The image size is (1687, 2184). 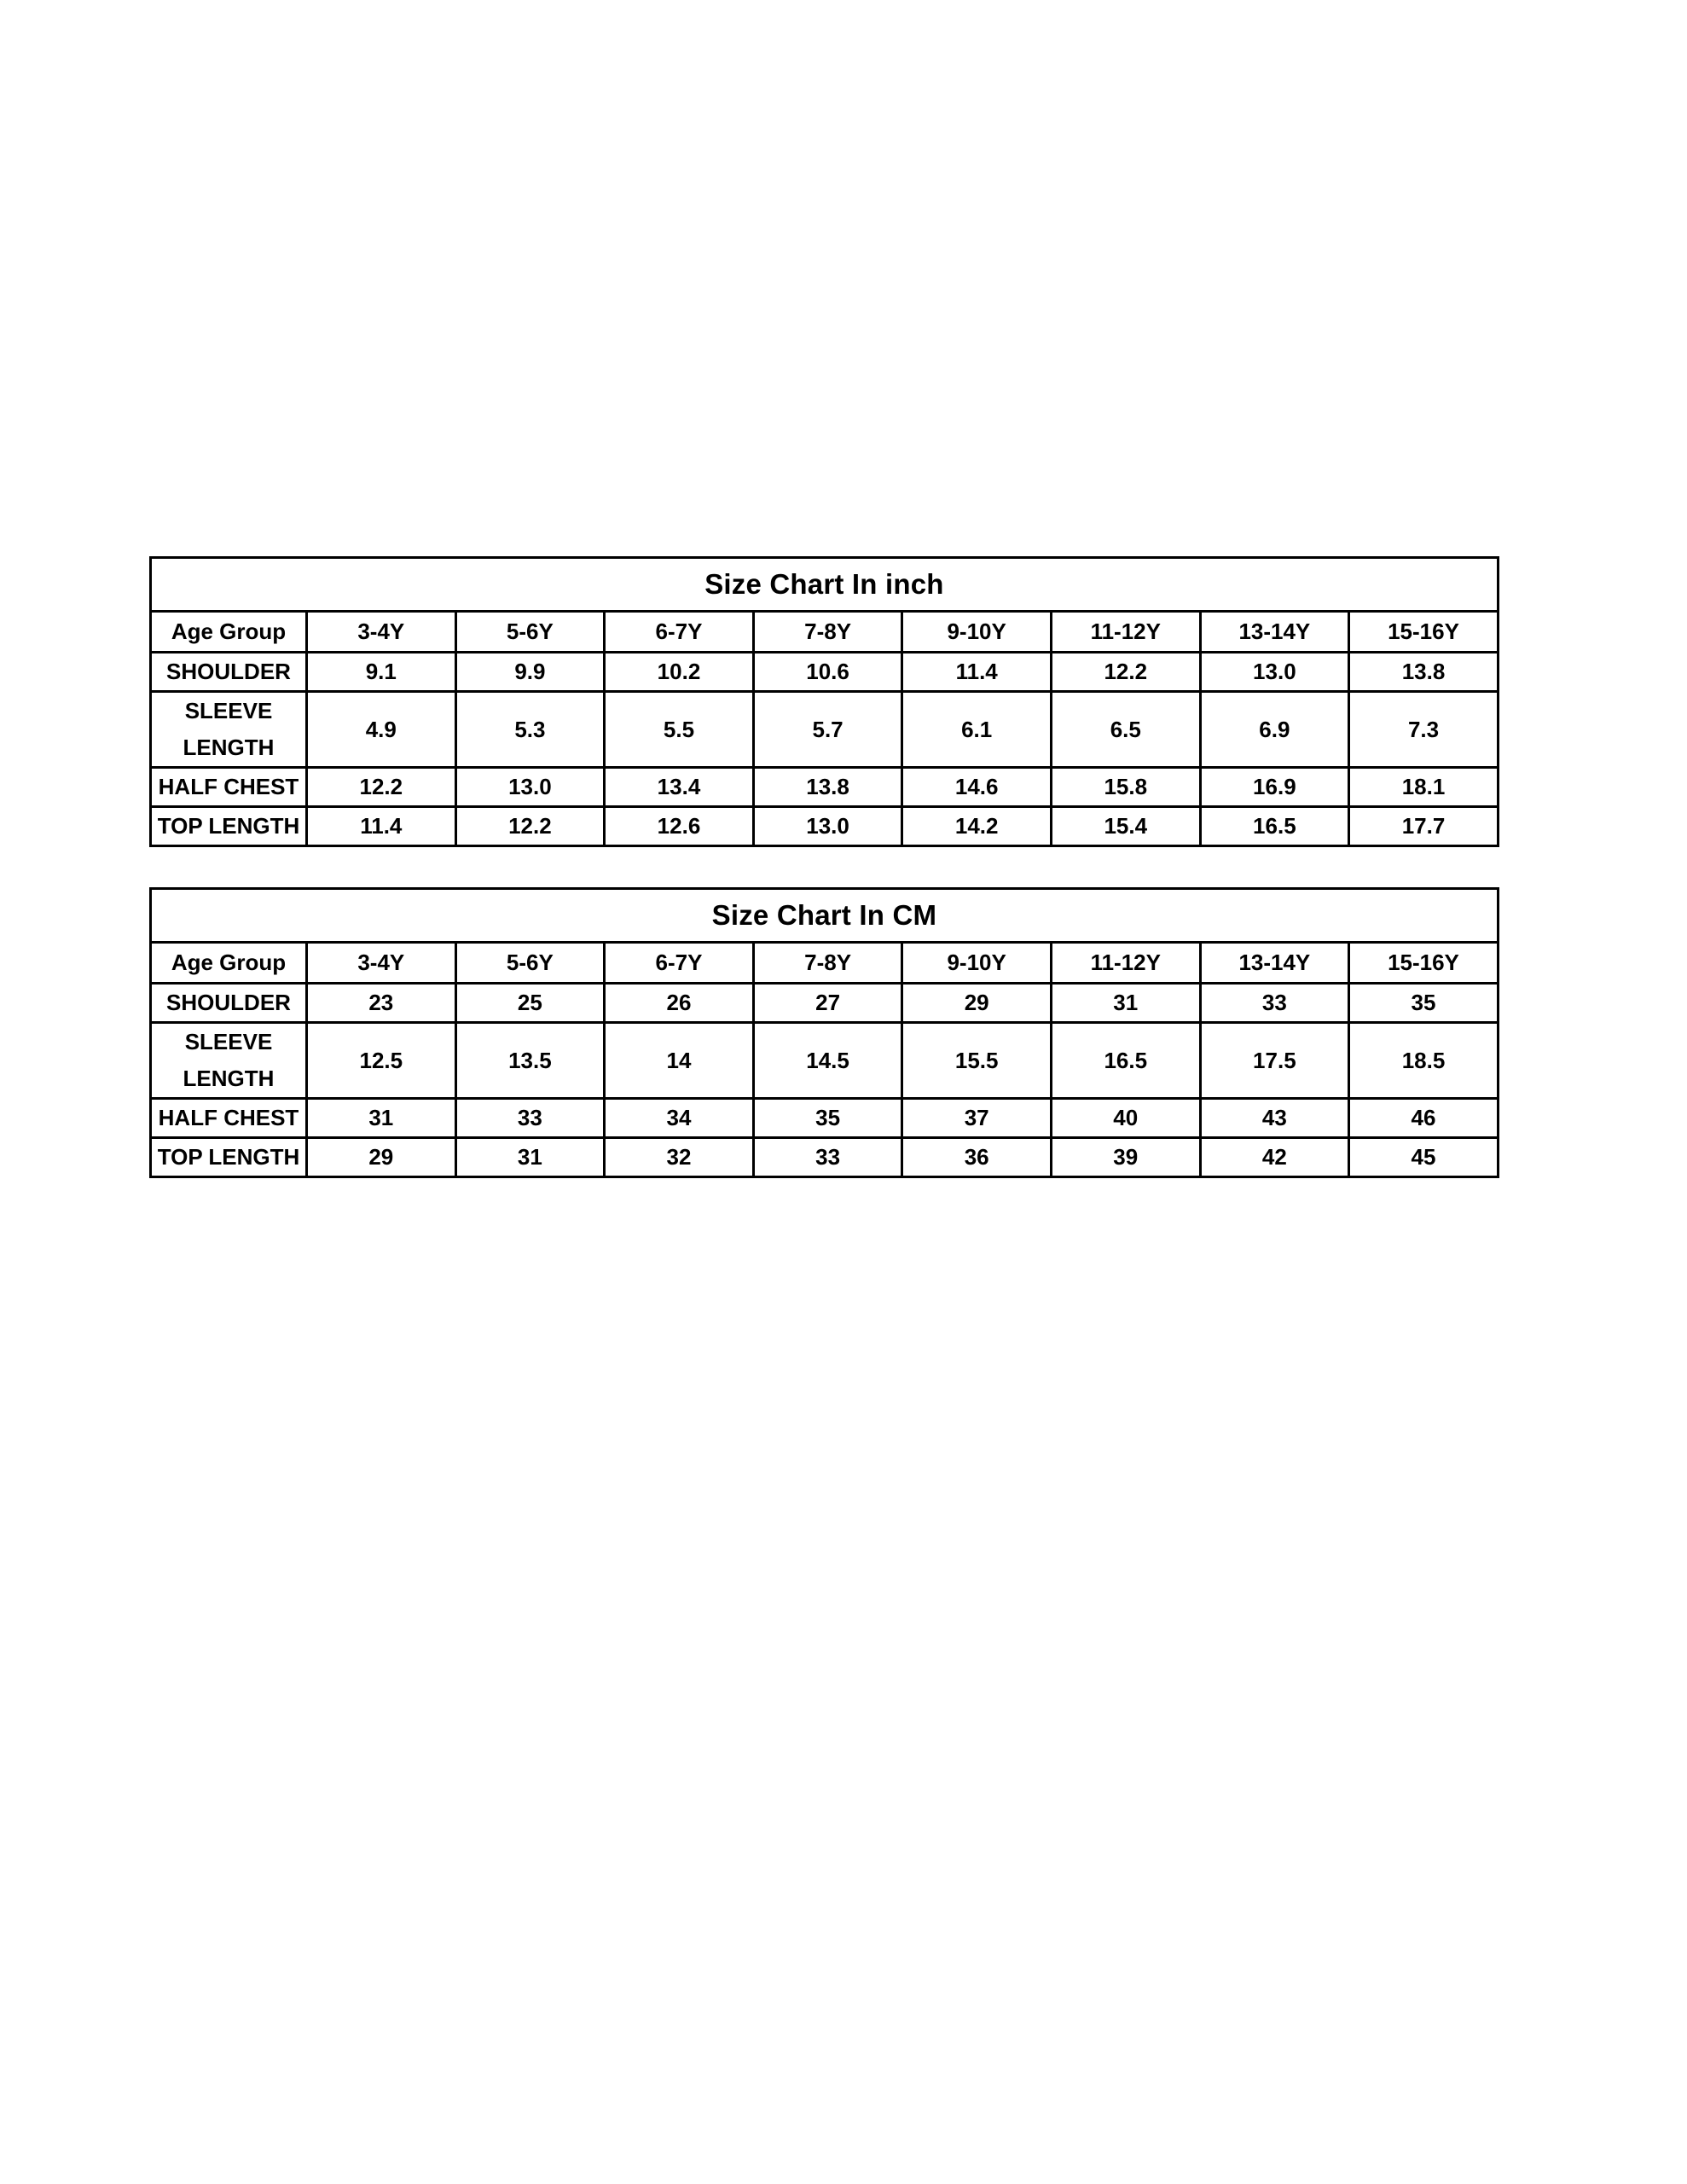 What do you see at coordinates (977, 787) in the screenshot?
I see `cell-value: 14.6` at bounding box center [977, 787].